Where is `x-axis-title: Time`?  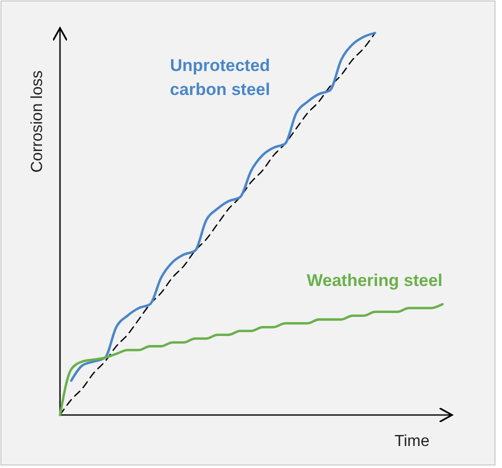
x-axis-title: Time is located at coordinates (412, 441).